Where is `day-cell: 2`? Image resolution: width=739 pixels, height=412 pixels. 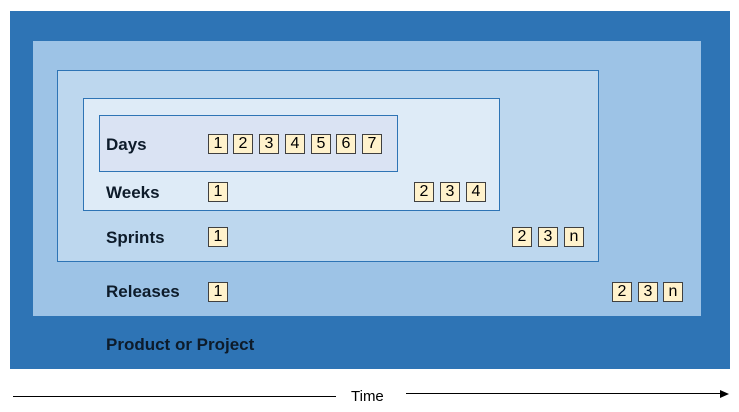
day-cell: 2 is located at coordinates (243, 144).